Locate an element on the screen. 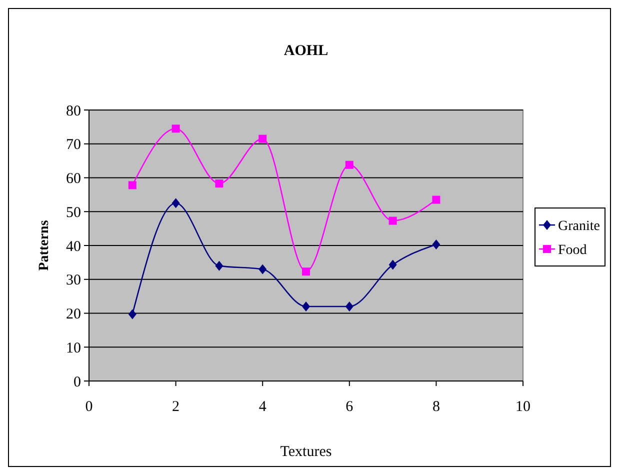  y-tick-label: 60 is located at coordinates (73, 179).